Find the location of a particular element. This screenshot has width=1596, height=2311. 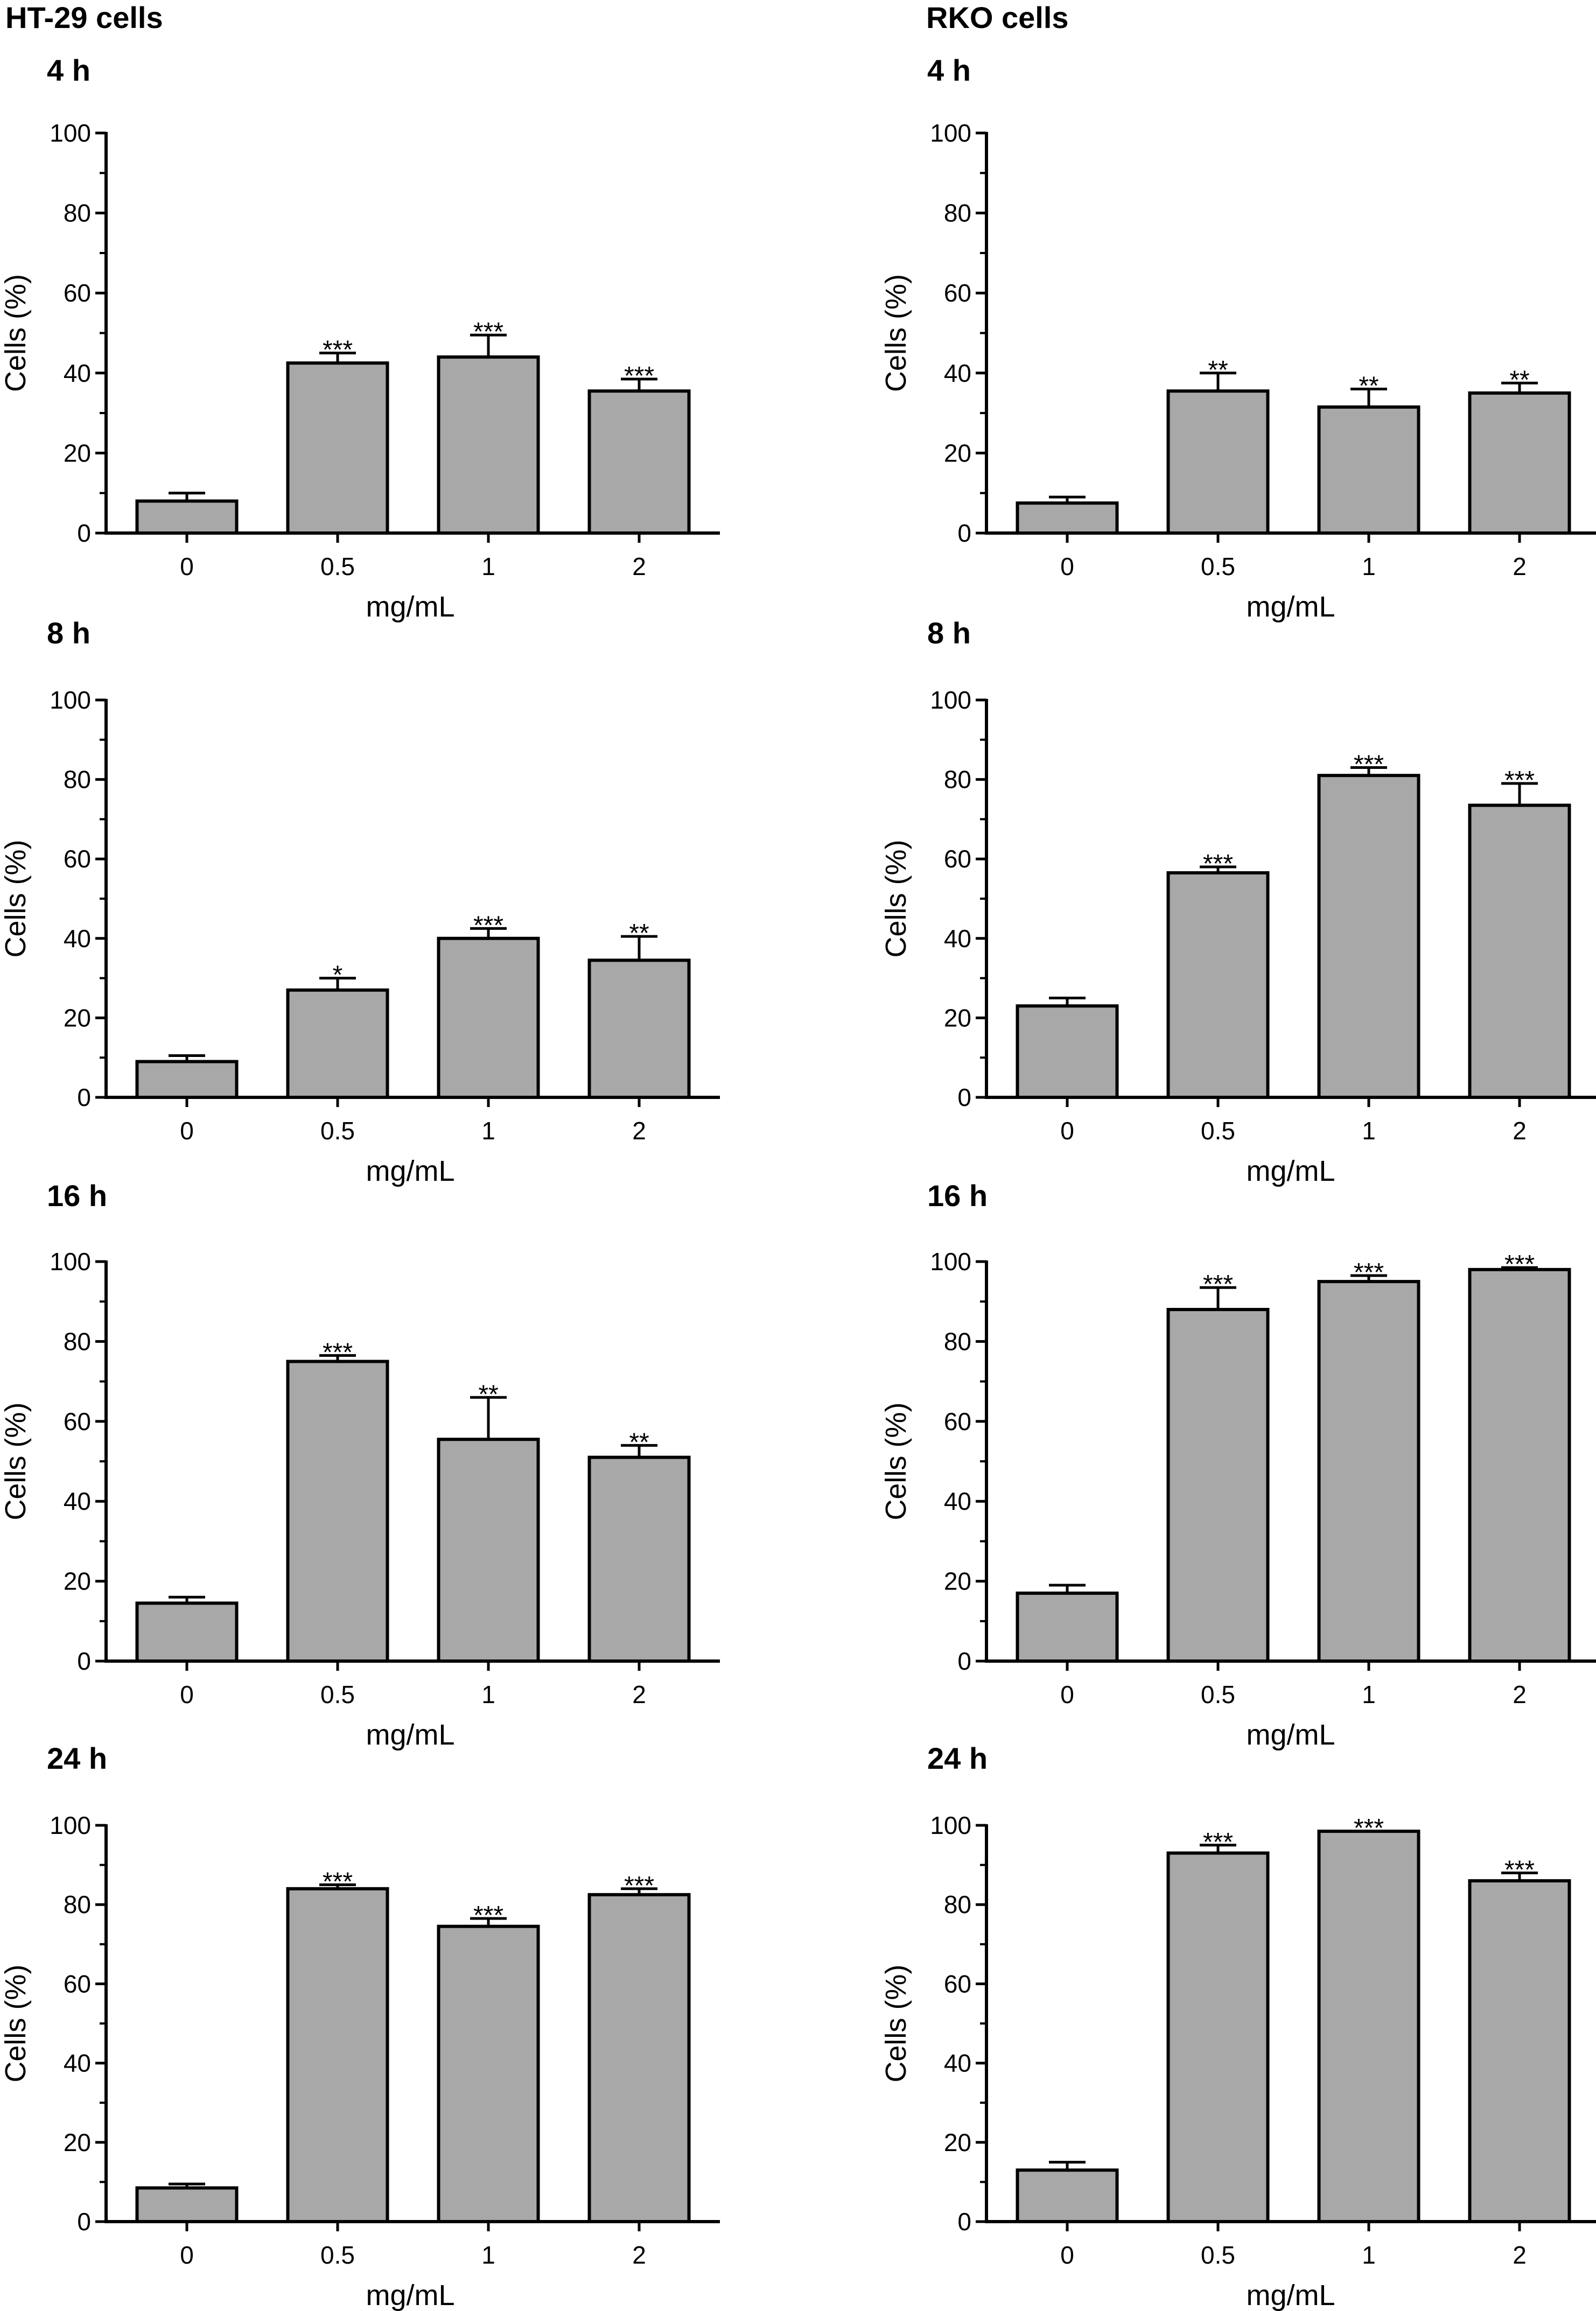

panel-title: 4 h is located at coordinates (949, 70).